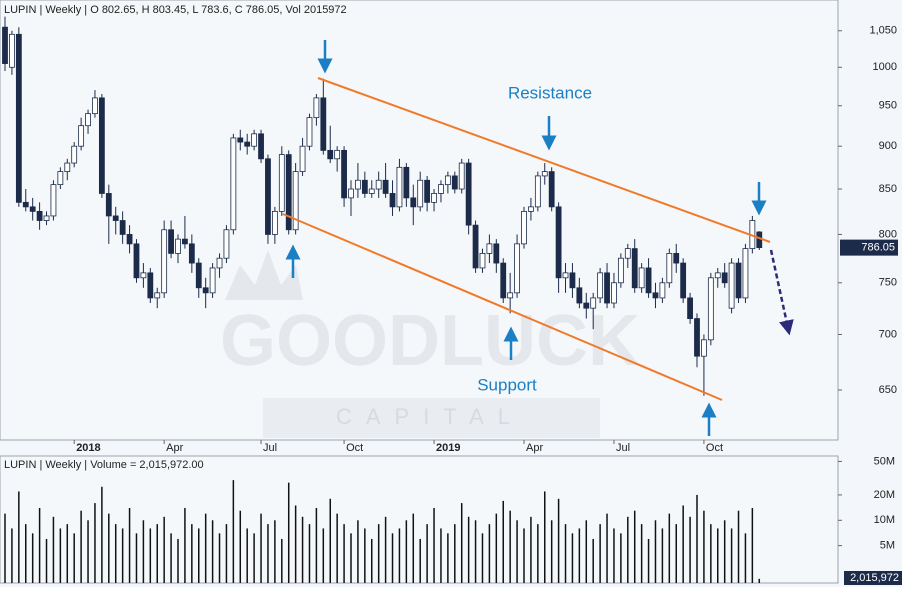 The image size is (902, 592). What do you see at coordinates (714, 448) in the screenshot?
I see `x-tick-label: Oct` at bounding box center [714, 448].